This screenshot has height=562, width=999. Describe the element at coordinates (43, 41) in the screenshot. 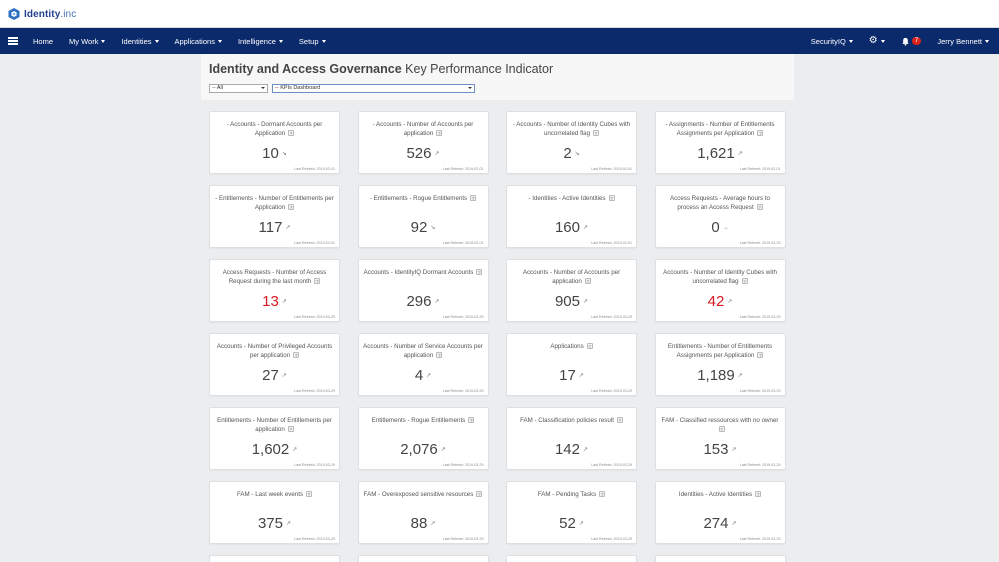

I see `nav-item-home: Home` at that location.